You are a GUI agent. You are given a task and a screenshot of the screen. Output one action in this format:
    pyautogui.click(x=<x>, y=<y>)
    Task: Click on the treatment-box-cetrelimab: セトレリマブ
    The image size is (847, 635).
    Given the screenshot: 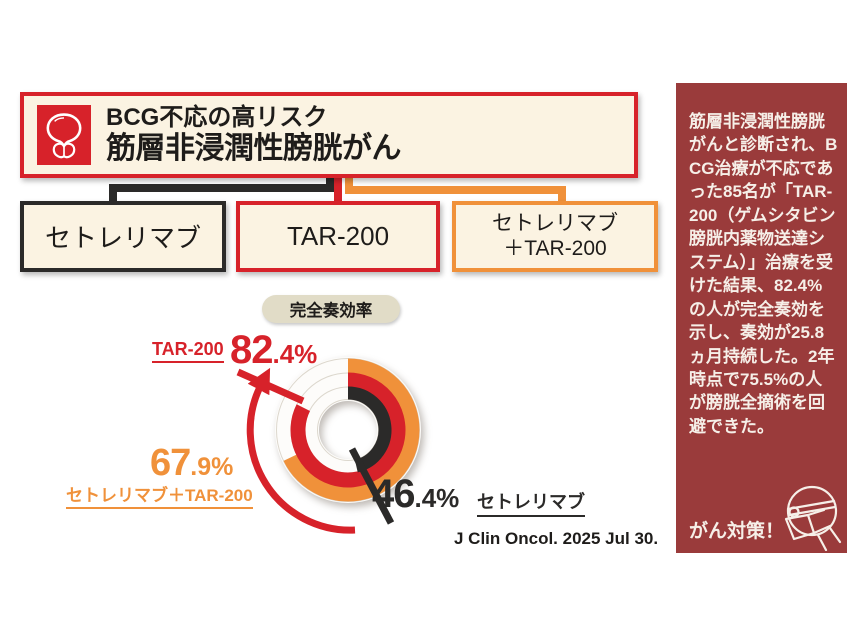 What is the action you would take?
    pyautogui.click(x=123, y=236)
    